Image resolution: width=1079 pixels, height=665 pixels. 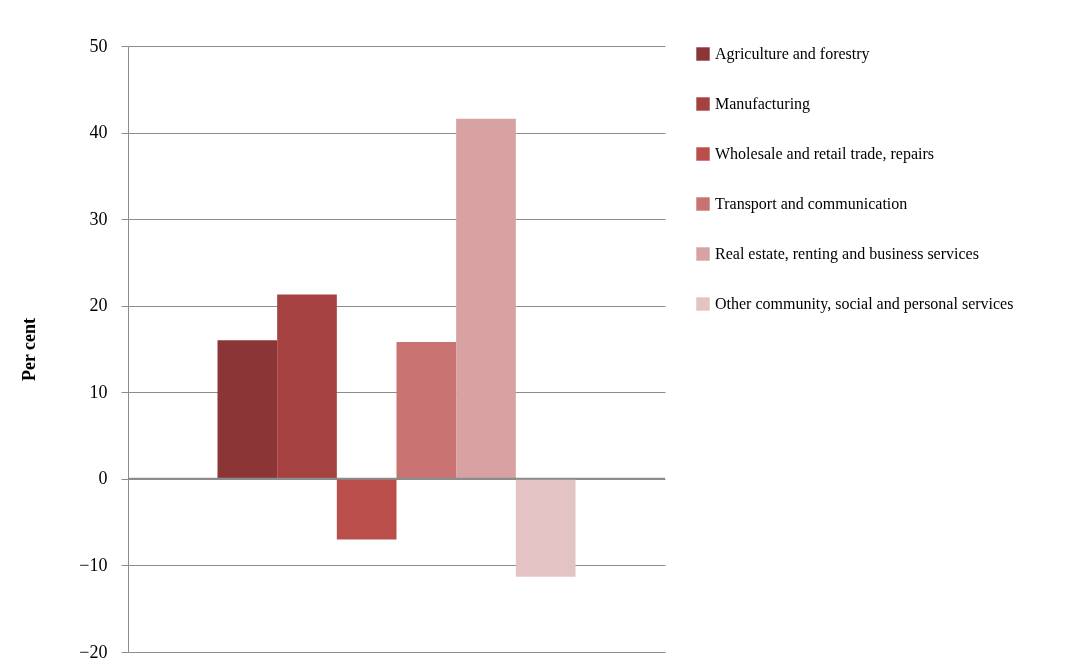 I want to click on legend-label: Manufacturing, so click(x=763, y=104).